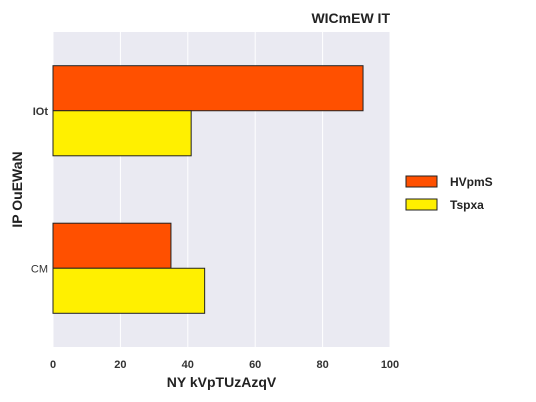 This screenshot has width=536, height=402. What do you see at coordinates (322, 365) in the screenshot?
I see `x-tick-label: 80` at bounding box center [322, 365].